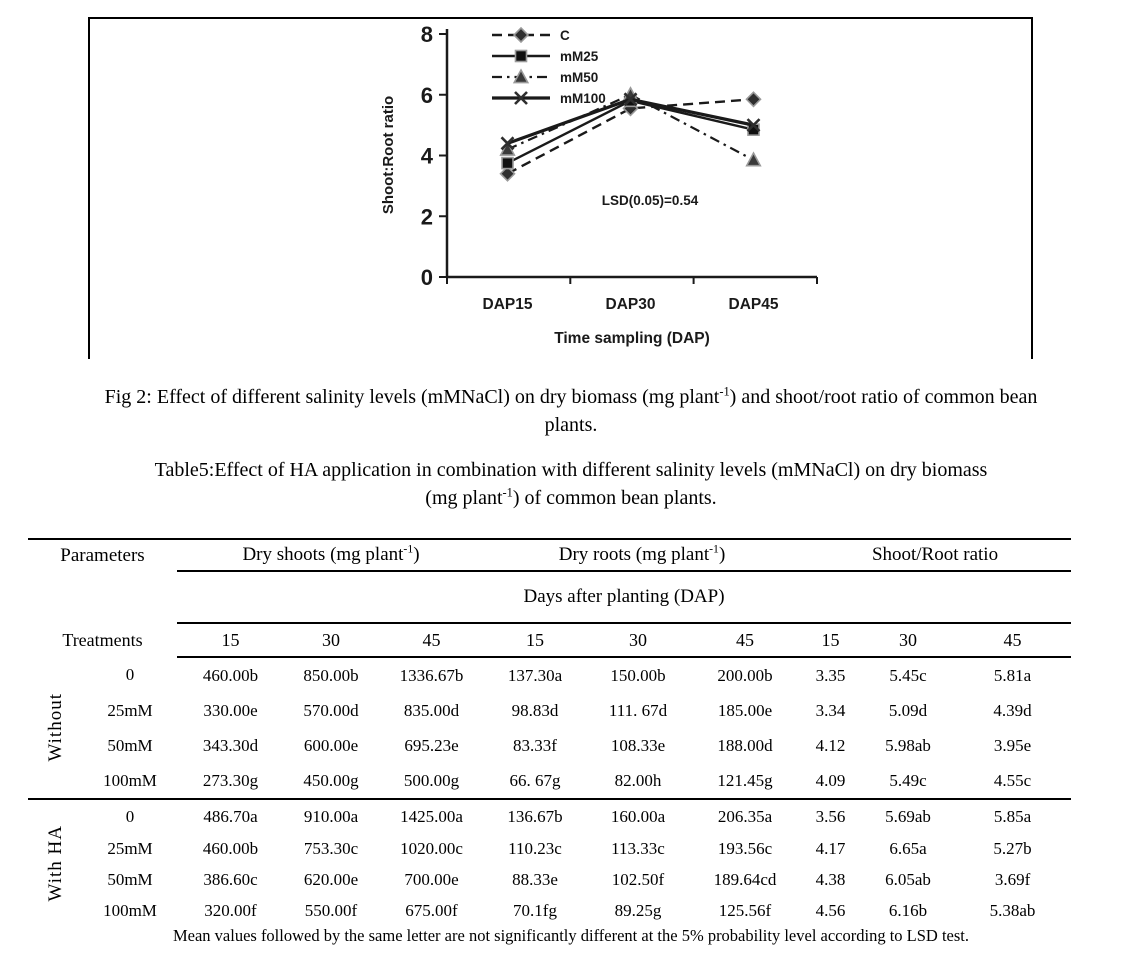 This screenshot has height=957, width=1142. I want to click on group-label-with-ha: With HA, so click(55, 862).